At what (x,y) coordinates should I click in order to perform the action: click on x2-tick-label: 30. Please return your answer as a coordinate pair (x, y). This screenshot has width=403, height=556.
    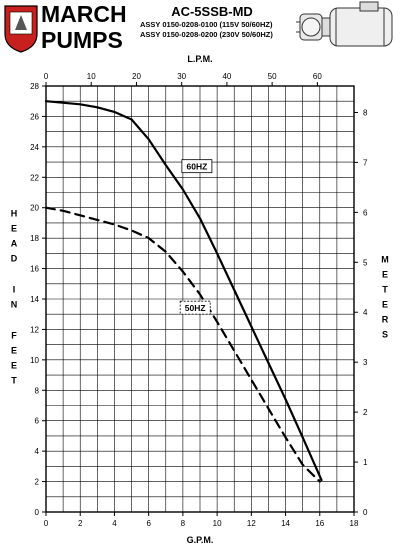
    Looking at the image, I should click on (181, 76).